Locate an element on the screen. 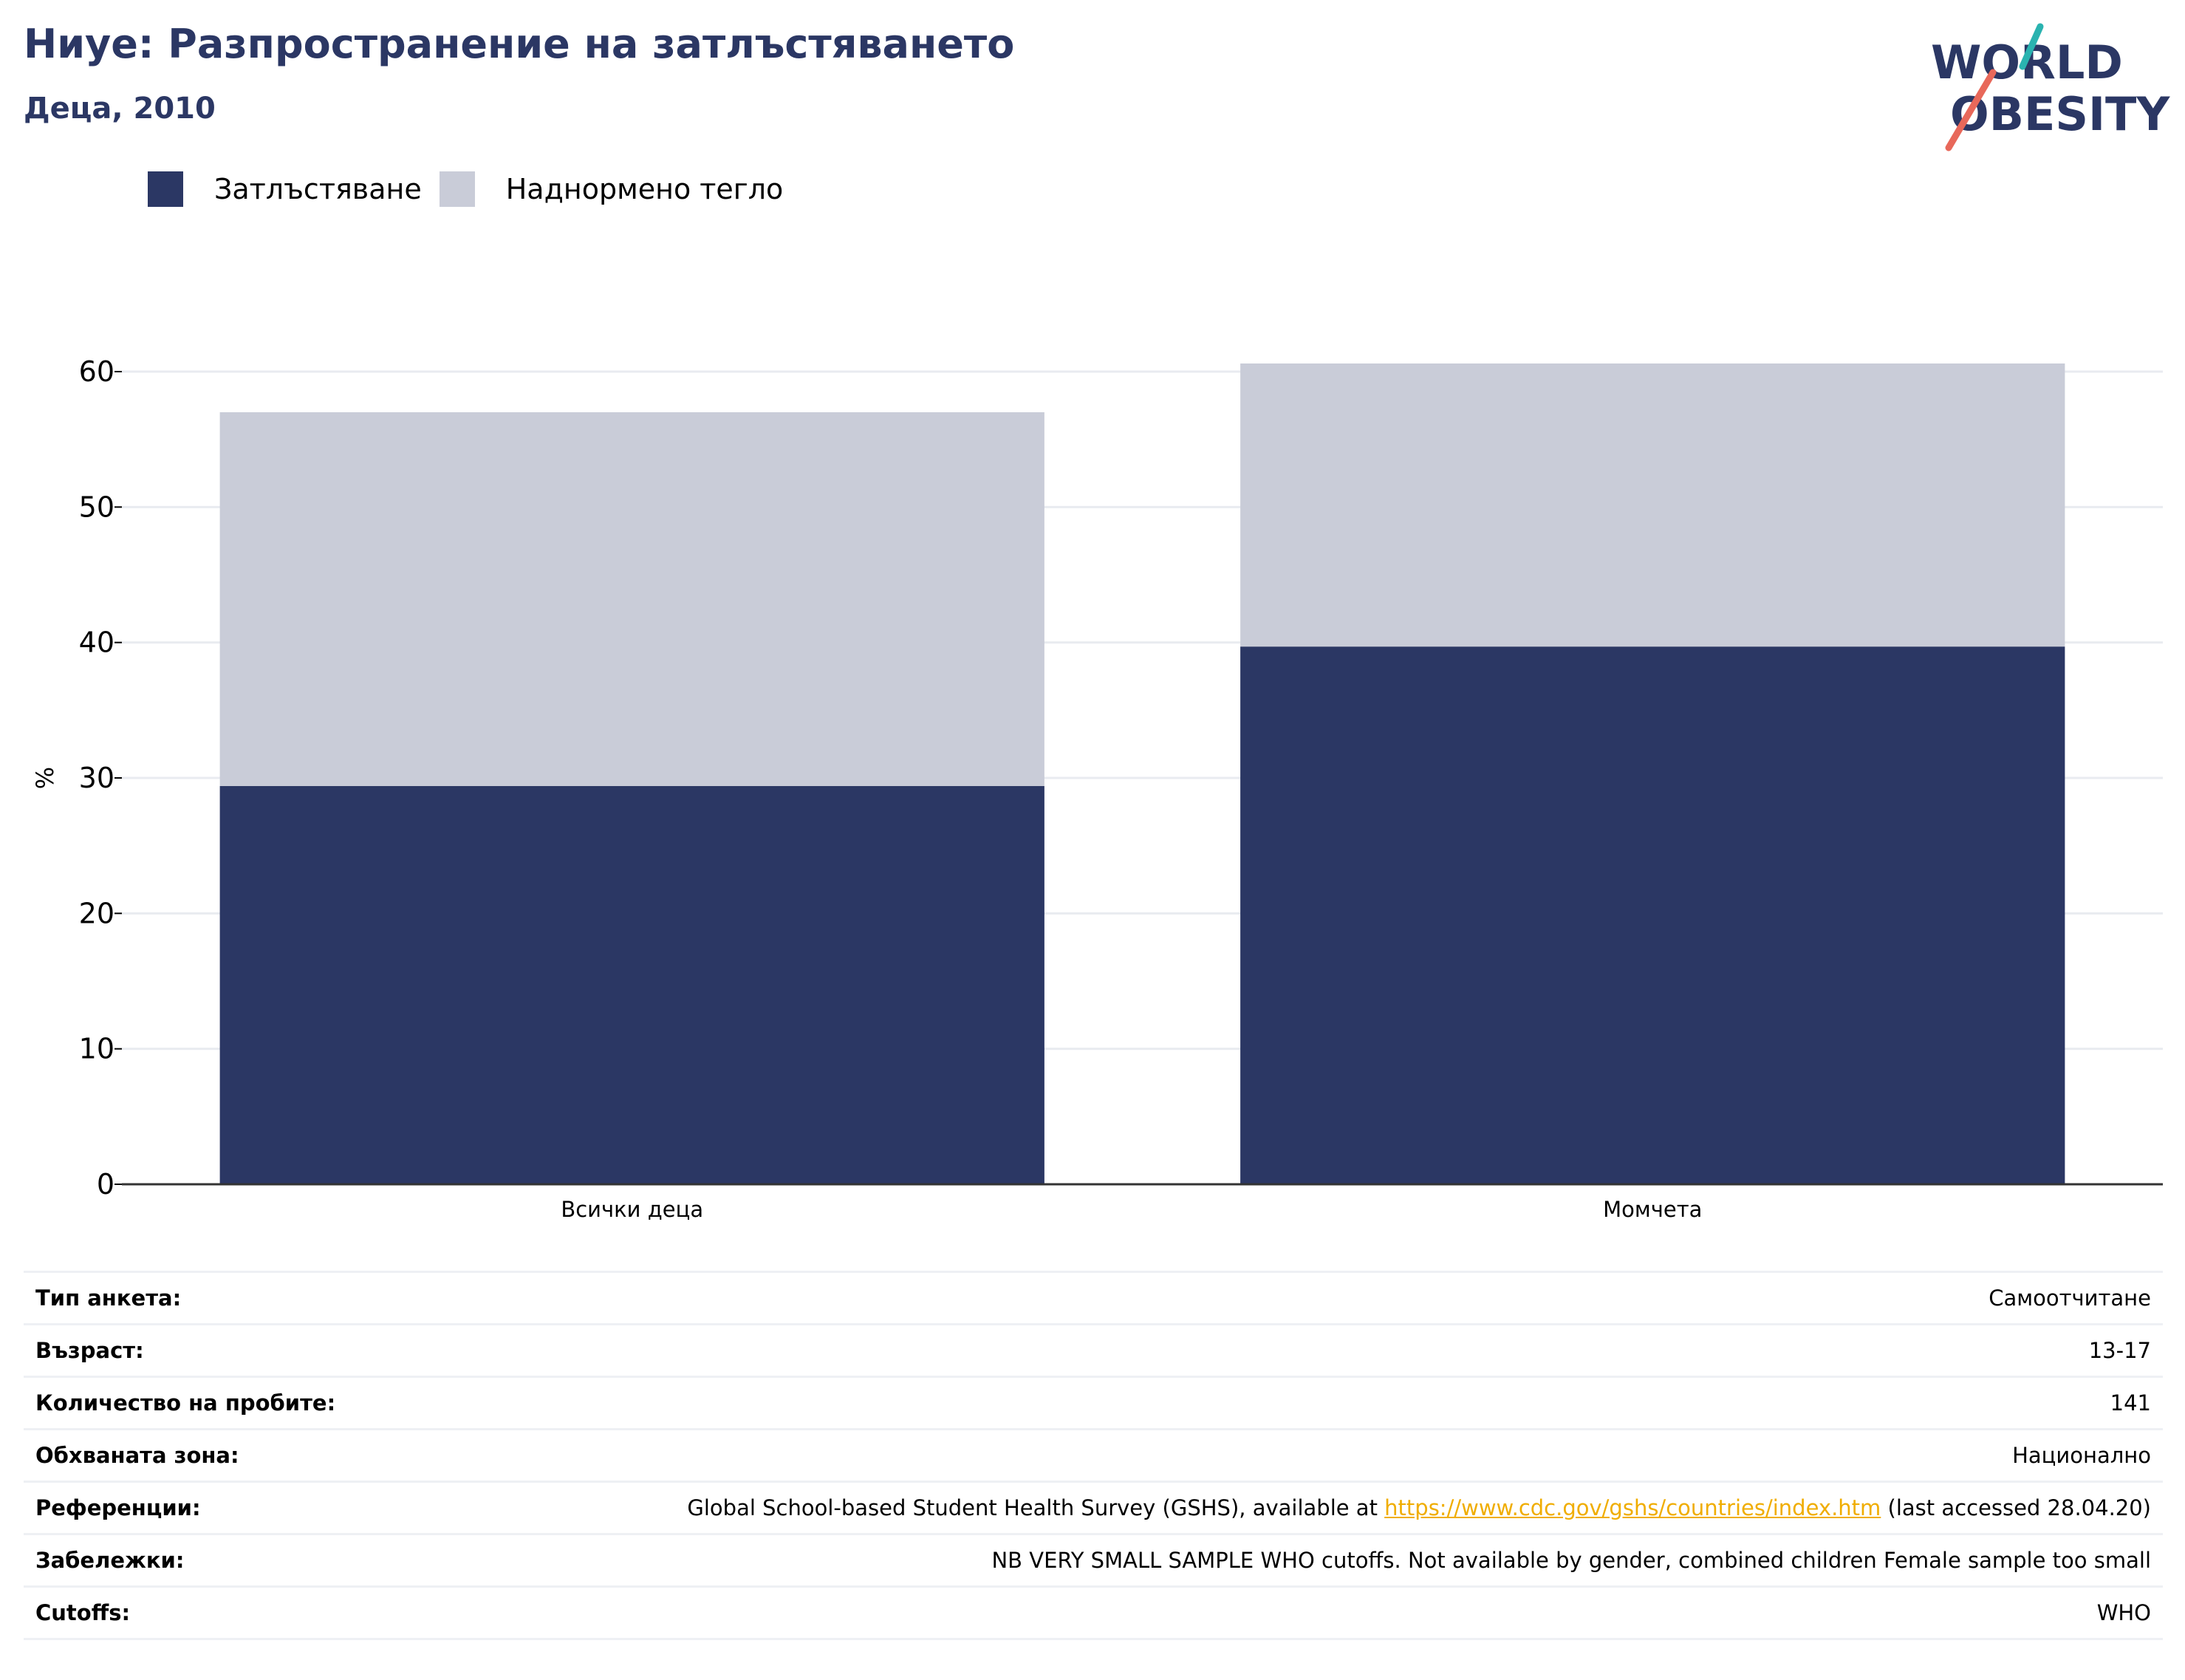 The width and height of the screenshot is (2185, 1680). logo-slash-coral is located at coordinates (1971, 110).